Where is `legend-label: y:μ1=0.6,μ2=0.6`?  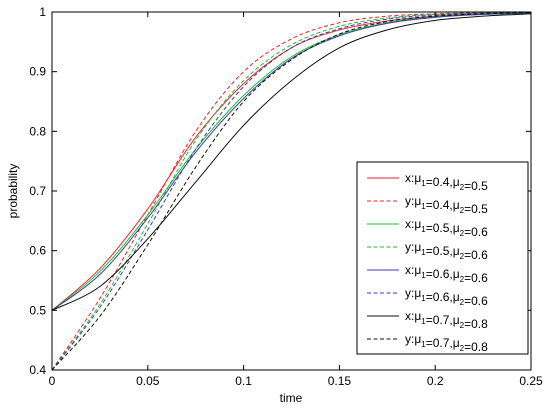 legend-label: y:μ1=0.6,μ2=0.6 is located at coordinates (446, 297).